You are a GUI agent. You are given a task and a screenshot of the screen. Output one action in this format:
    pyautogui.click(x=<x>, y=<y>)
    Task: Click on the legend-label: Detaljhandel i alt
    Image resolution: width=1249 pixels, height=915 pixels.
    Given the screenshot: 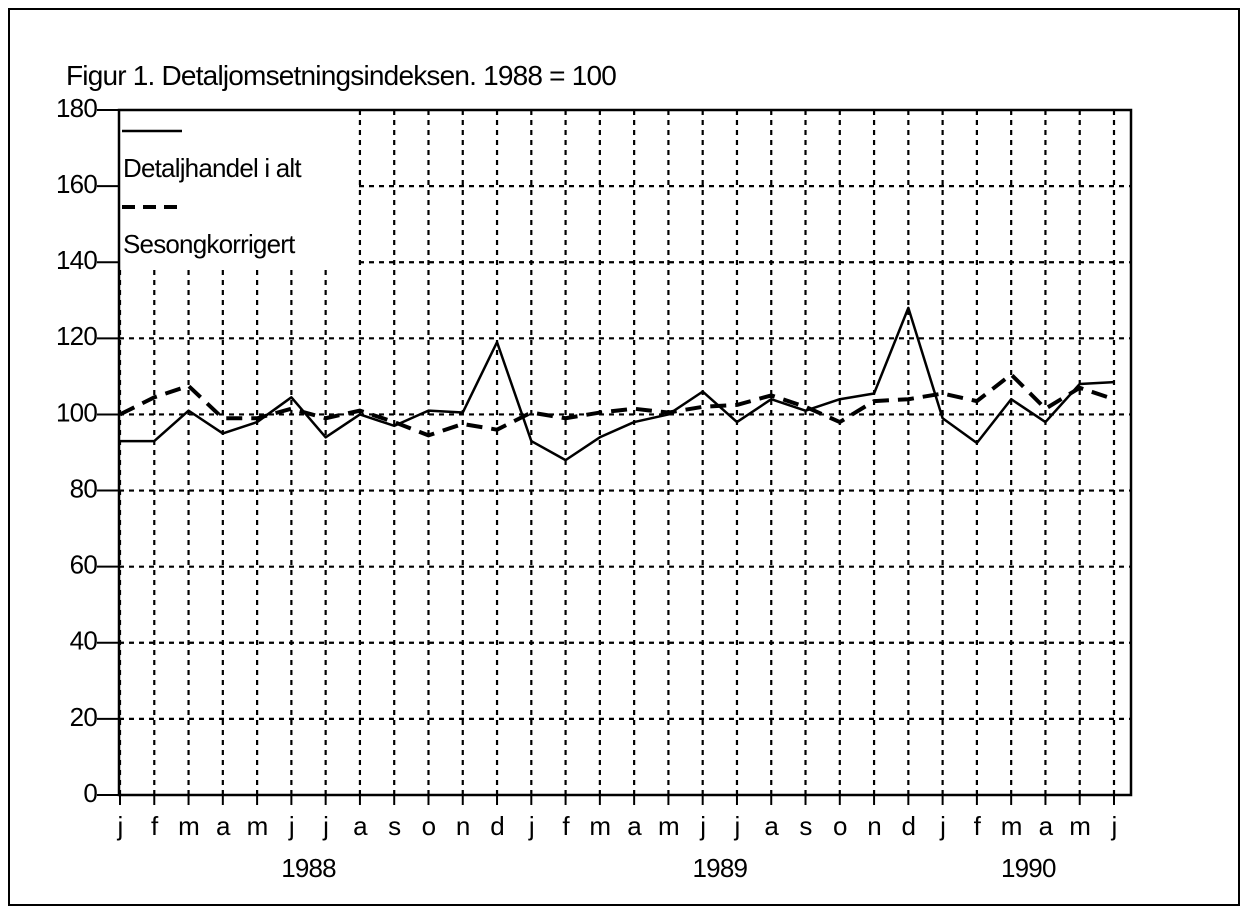 What is the action you would take?
    pyautogui.click(x=212, y=168)
    